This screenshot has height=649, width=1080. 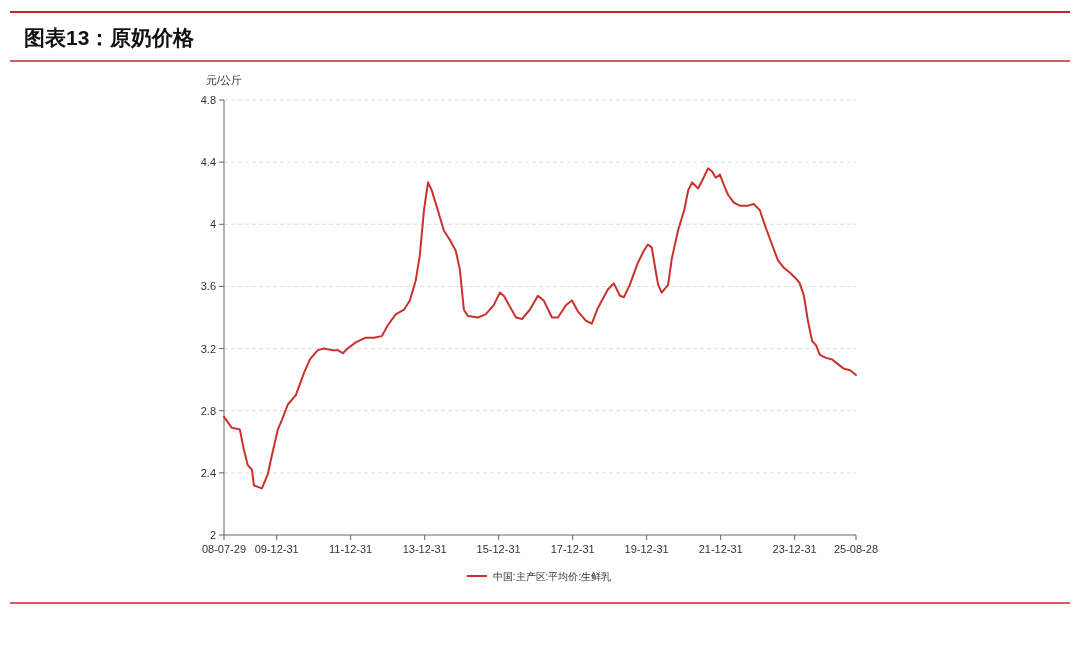 What do you see at coordinates (208, 472) in the screenshot?
I see `y-tick-label: 2.4` at bounding box center [208, 472].